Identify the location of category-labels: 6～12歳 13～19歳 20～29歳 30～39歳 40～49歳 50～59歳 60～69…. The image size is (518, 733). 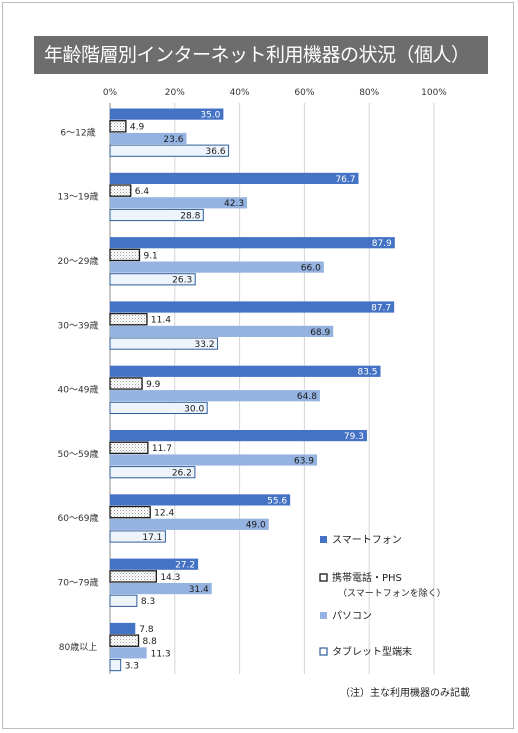
(78, 389).